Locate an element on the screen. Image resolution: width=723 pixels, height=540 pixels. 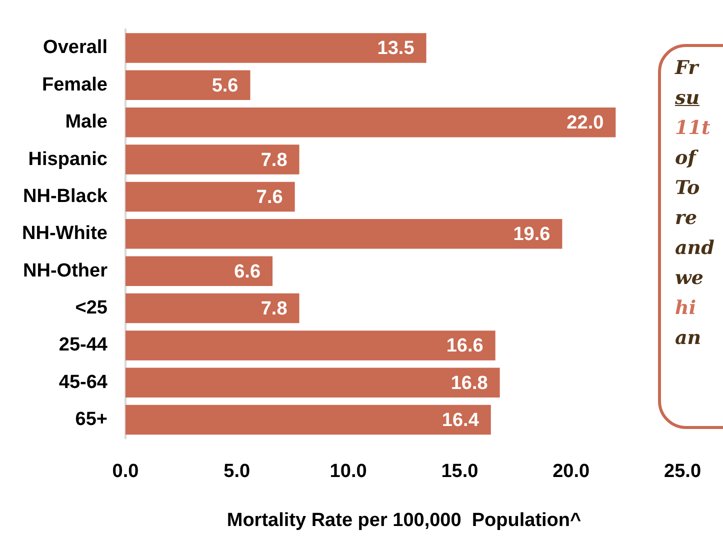
y-tick-label: 25-44 is located at coordinates (83, 345).